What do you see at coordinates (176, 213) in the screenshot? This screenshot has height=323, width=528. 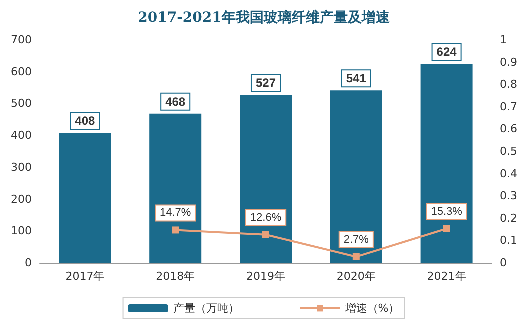 I see `data-label: 14.7%` at bounding box center [176, 213].